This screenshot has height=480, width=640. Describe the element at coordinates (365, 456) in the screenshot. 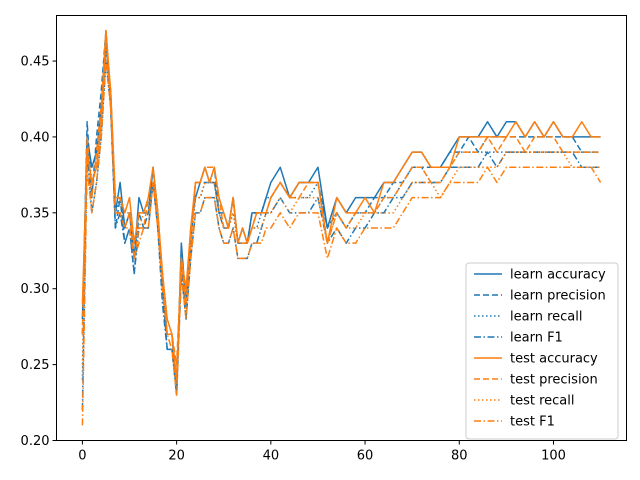

I see `x-tick-label: 60` at that location.